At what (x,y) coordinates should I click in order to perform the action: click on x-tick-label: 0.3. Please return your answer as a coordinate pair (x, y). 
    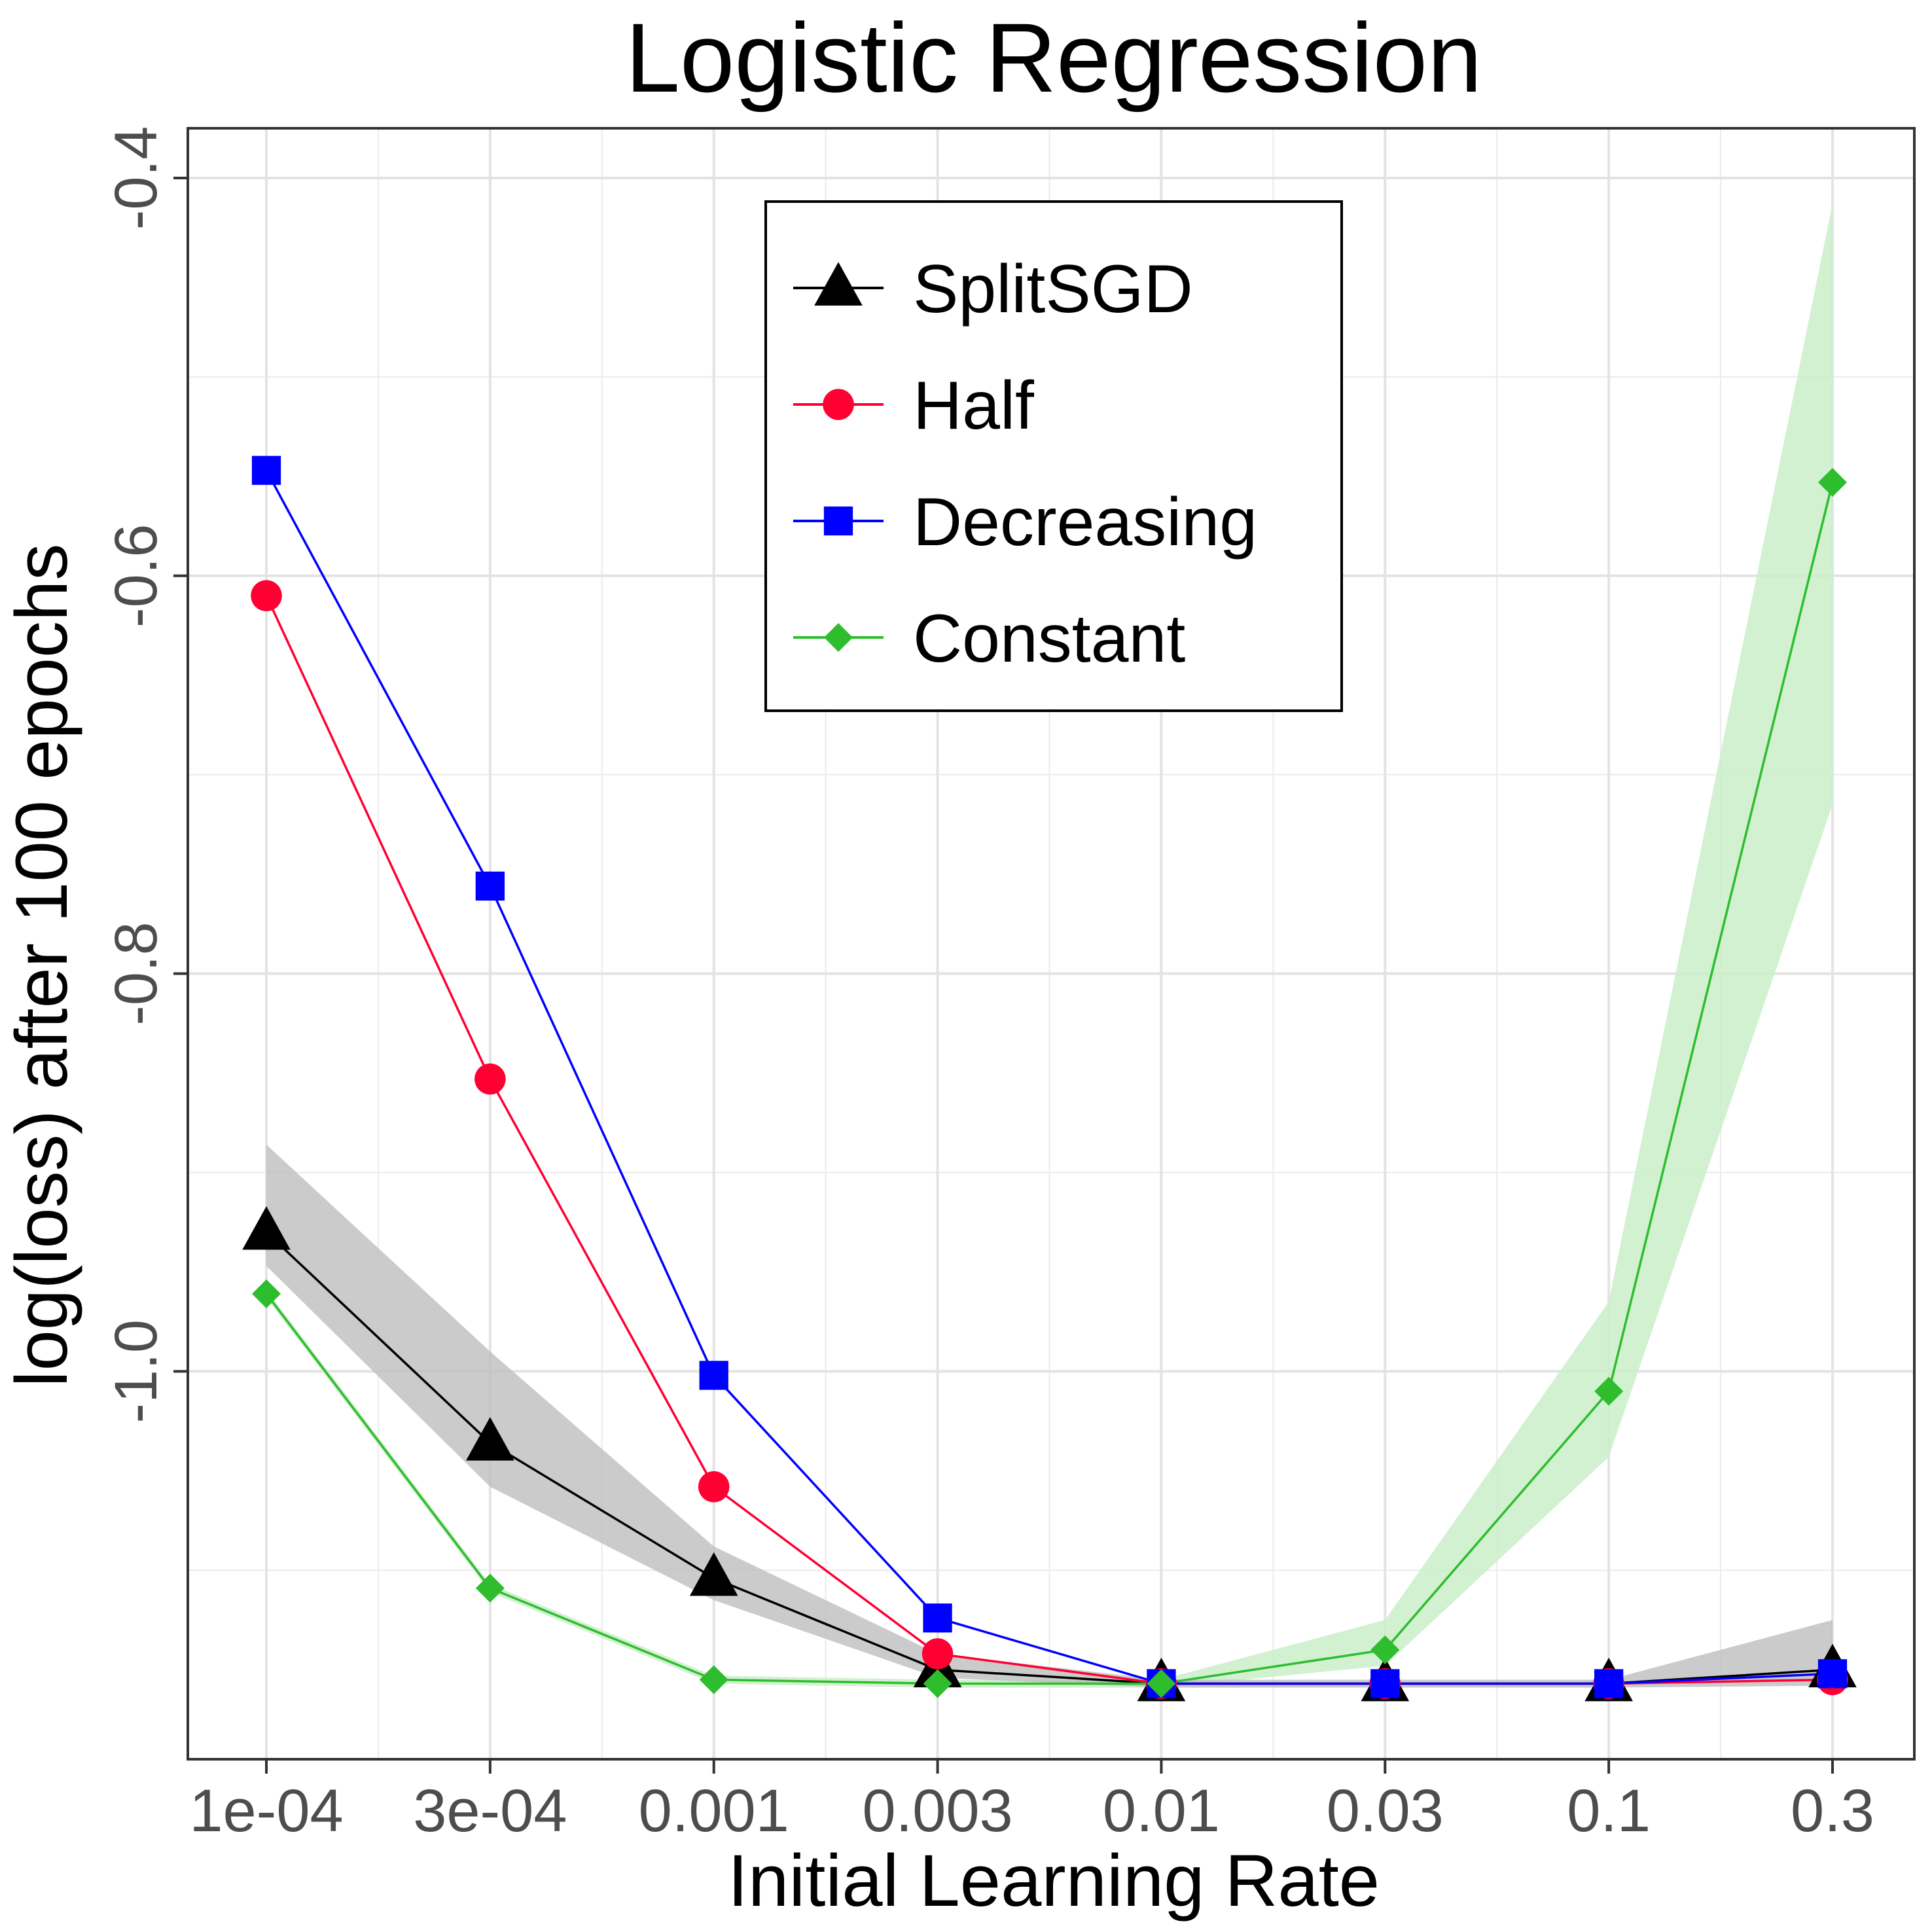
    Looking at the image, I should click on (1832, 1811).